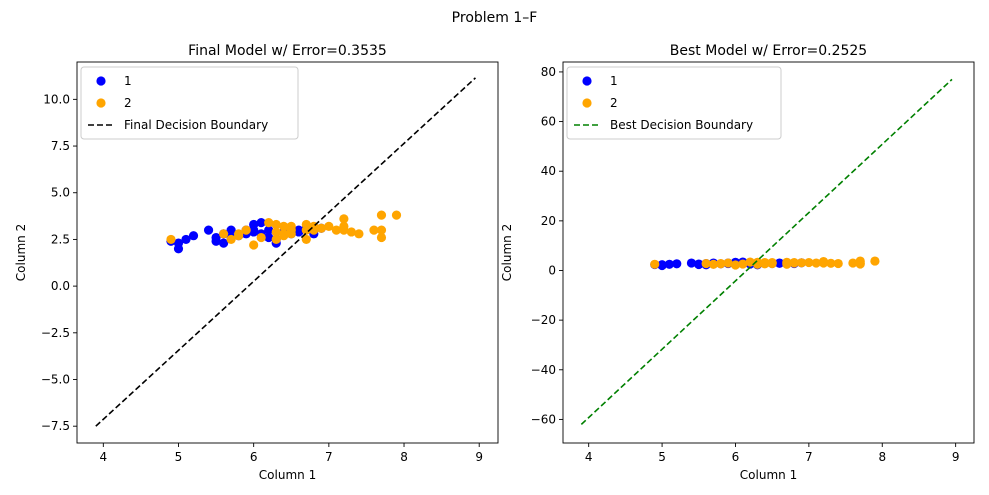 The image size is (989, 495). I want to click on y-tick-label: 60, so click(548, 122).